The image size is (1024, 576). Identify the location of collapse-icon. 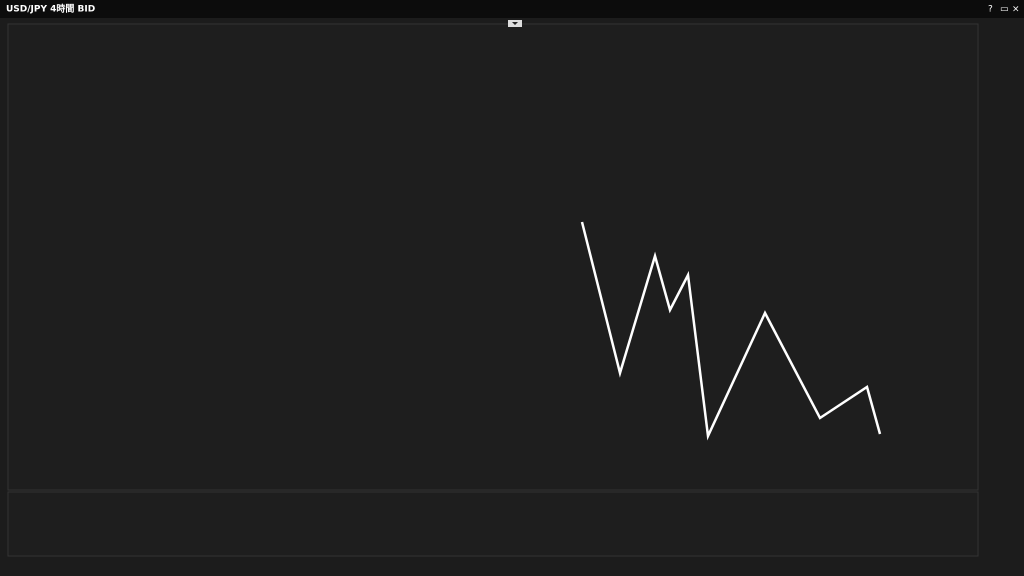
(515, 23).